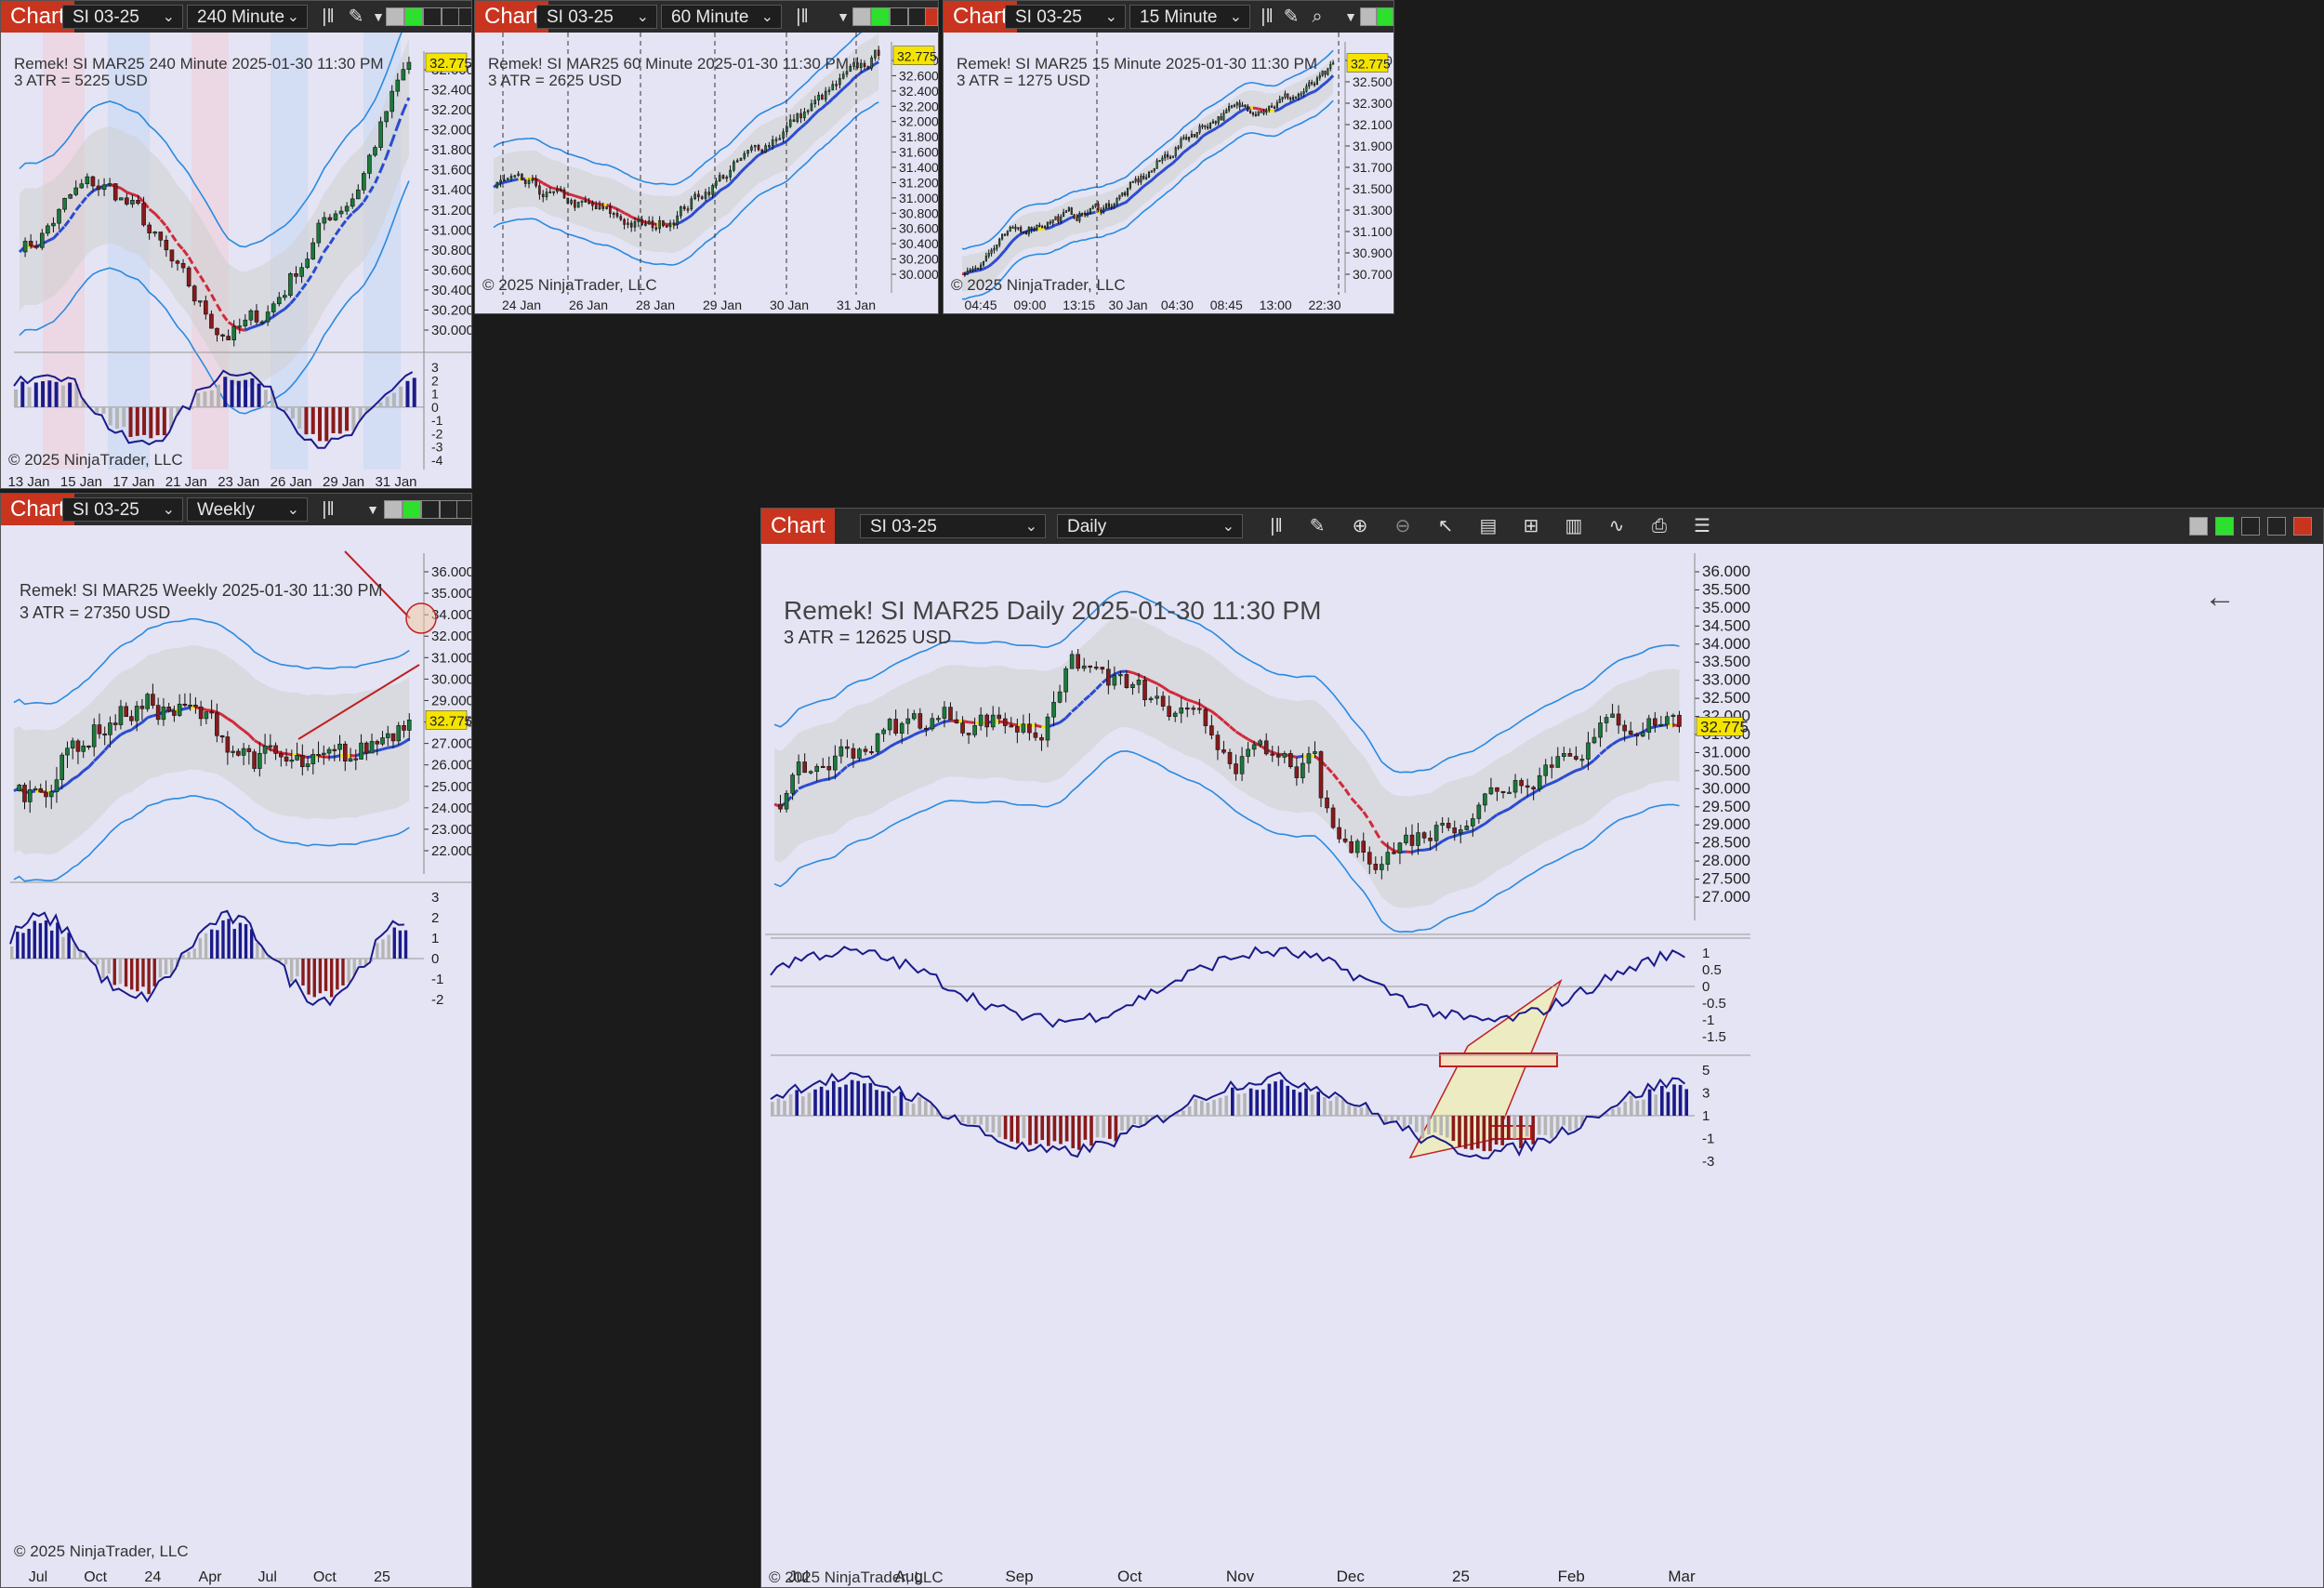 Image resolution: width=2324 pixels, height=1588 pixels. What do you see at coordinates (1702, 526) in the screenshot?
I see `list-icon: ☰` at bounding box center [1702, 526].